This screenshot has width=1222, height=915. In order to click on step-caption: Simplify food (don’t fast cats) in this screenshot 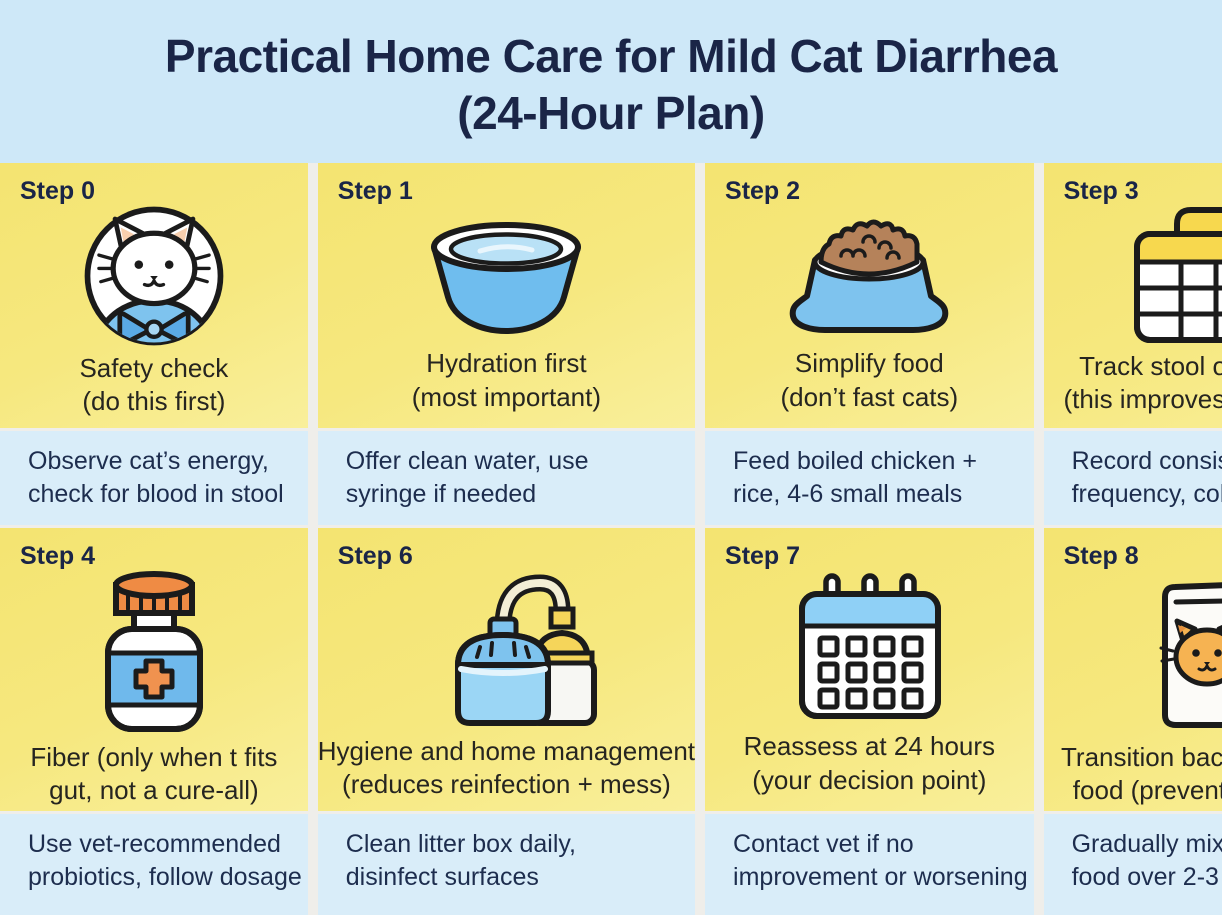, I will do `click(869, 380)`.